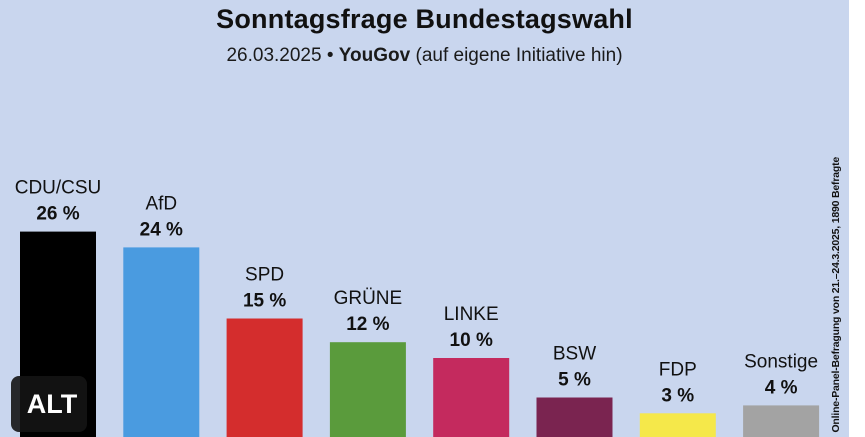 The width and height of the screenshot is (865, 437). Describe the element at coordinates (274, 55) in the screenshot. I see `poll-date: 26.03.2025` at that location.